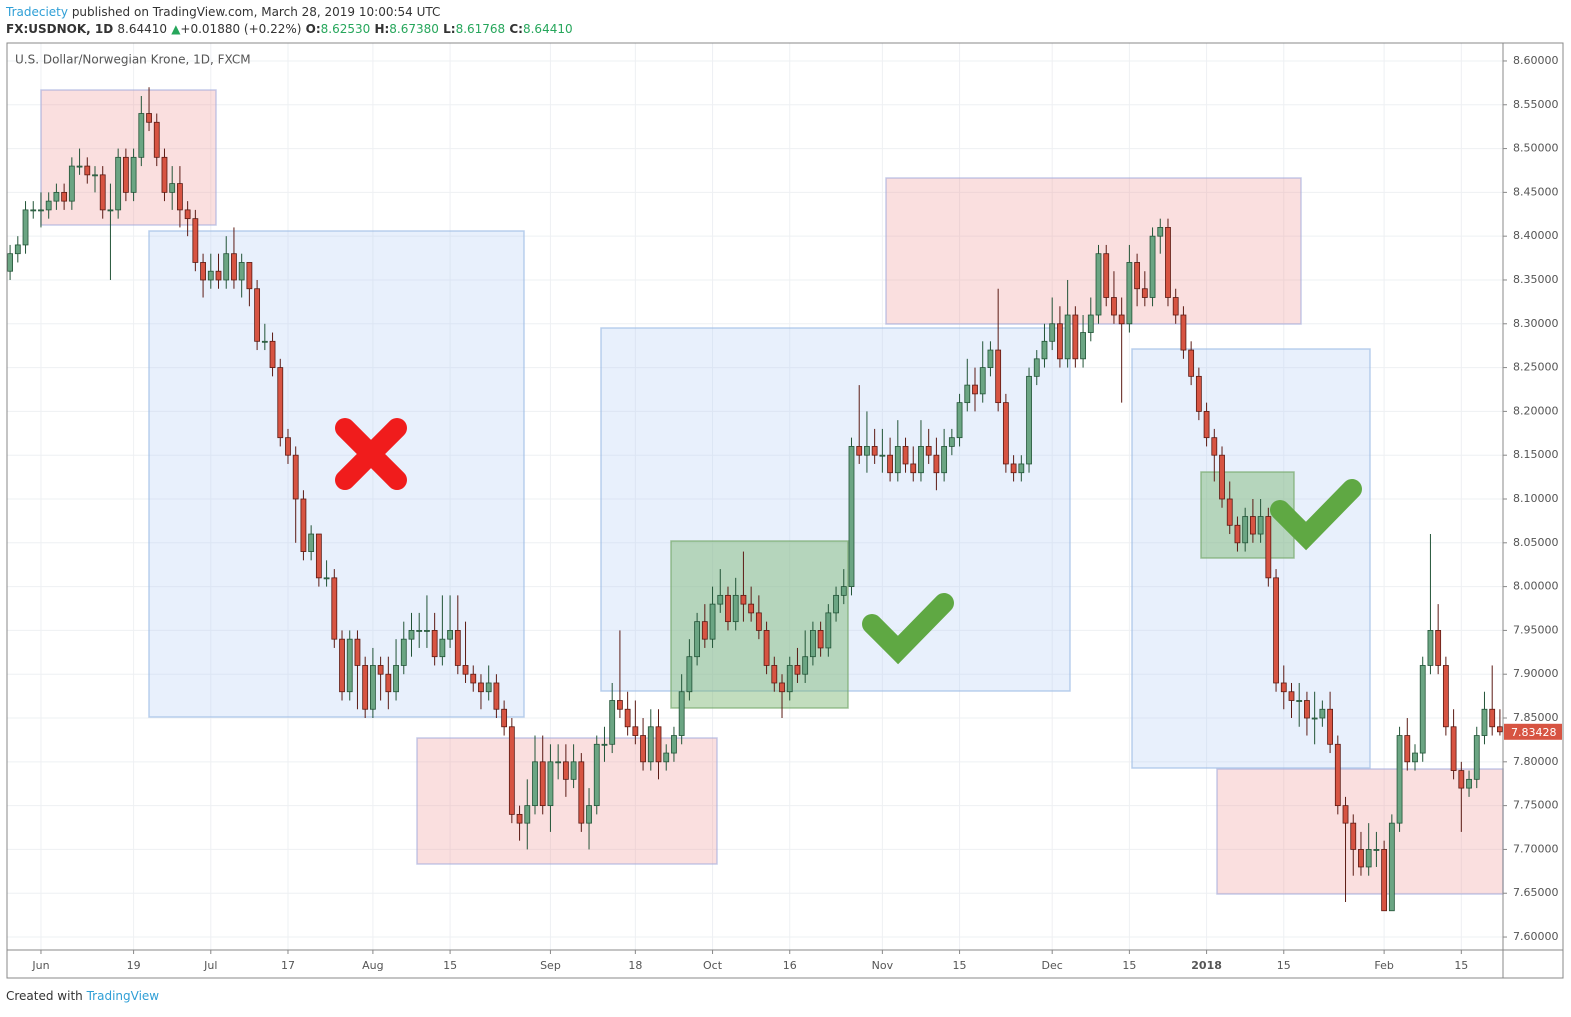 The height and width of the screenshot is (1017, 1571). Describe the element at coordinates (37, 12) in the screenshot. I see `author: Tradeciety` at that location.